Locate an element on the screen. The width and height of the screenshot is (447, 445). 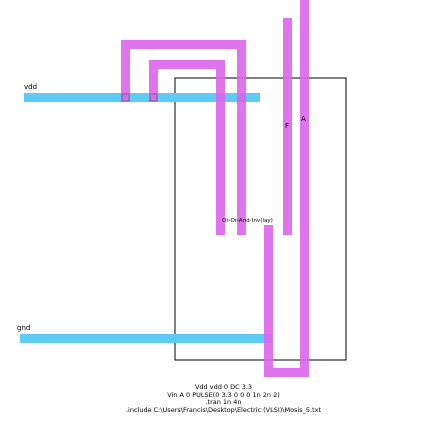
vdd-rail is located at coordinates (142, 97).